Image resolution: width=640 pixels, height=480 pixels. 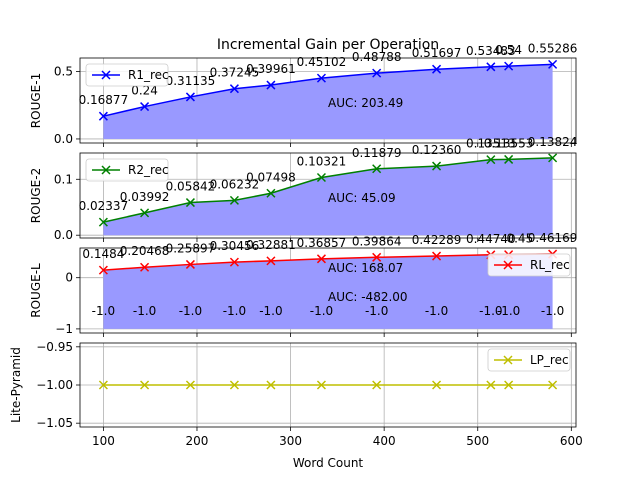 I want to click on legend-label: R1_rec, so click(x=148, y=75).